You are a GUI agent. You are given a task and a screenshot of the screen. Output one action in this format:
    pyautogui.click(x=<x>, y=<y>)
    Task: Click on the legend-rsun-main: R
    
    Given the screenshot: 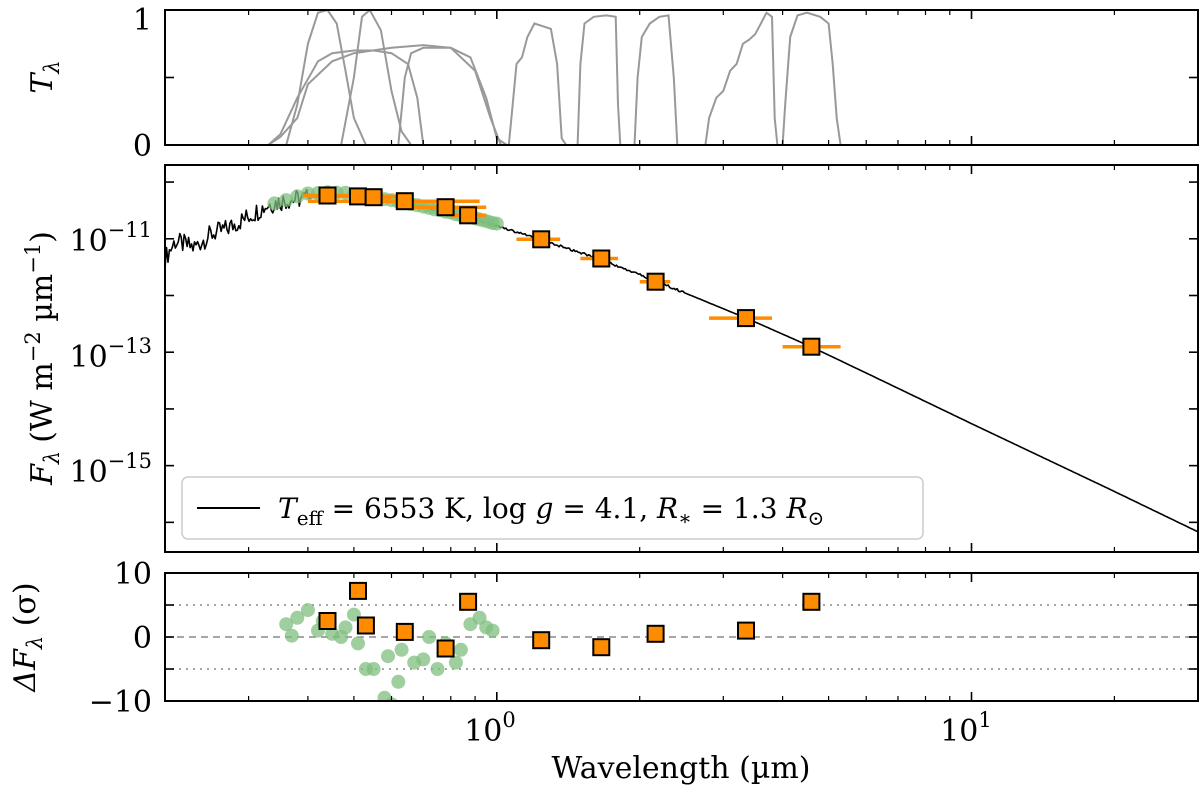 What is the action you would take?
    pyautogui.click(x=796, y=508)
    